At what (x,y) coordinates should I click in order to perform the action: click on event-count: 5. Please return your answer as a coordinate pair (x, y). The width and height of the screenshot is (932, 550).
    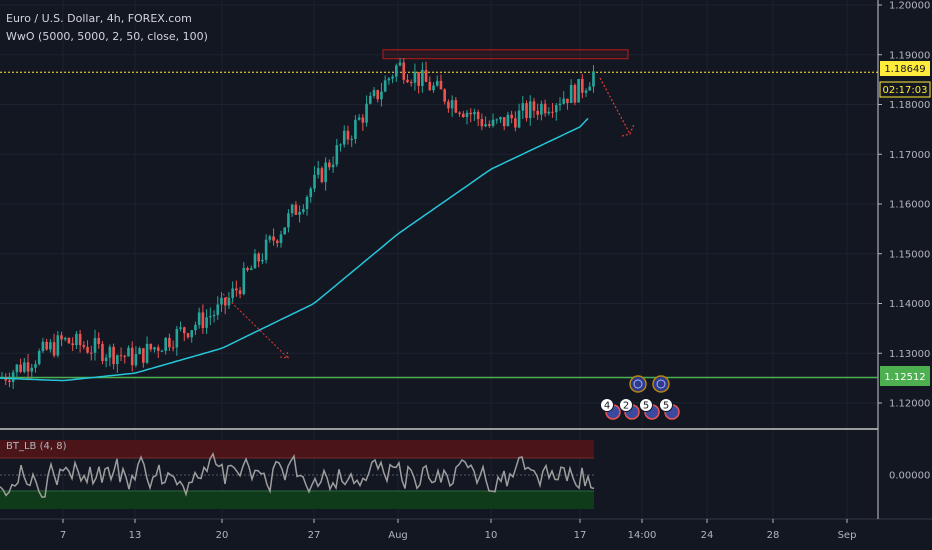
    Looking at the image, I should click on (646, 406).